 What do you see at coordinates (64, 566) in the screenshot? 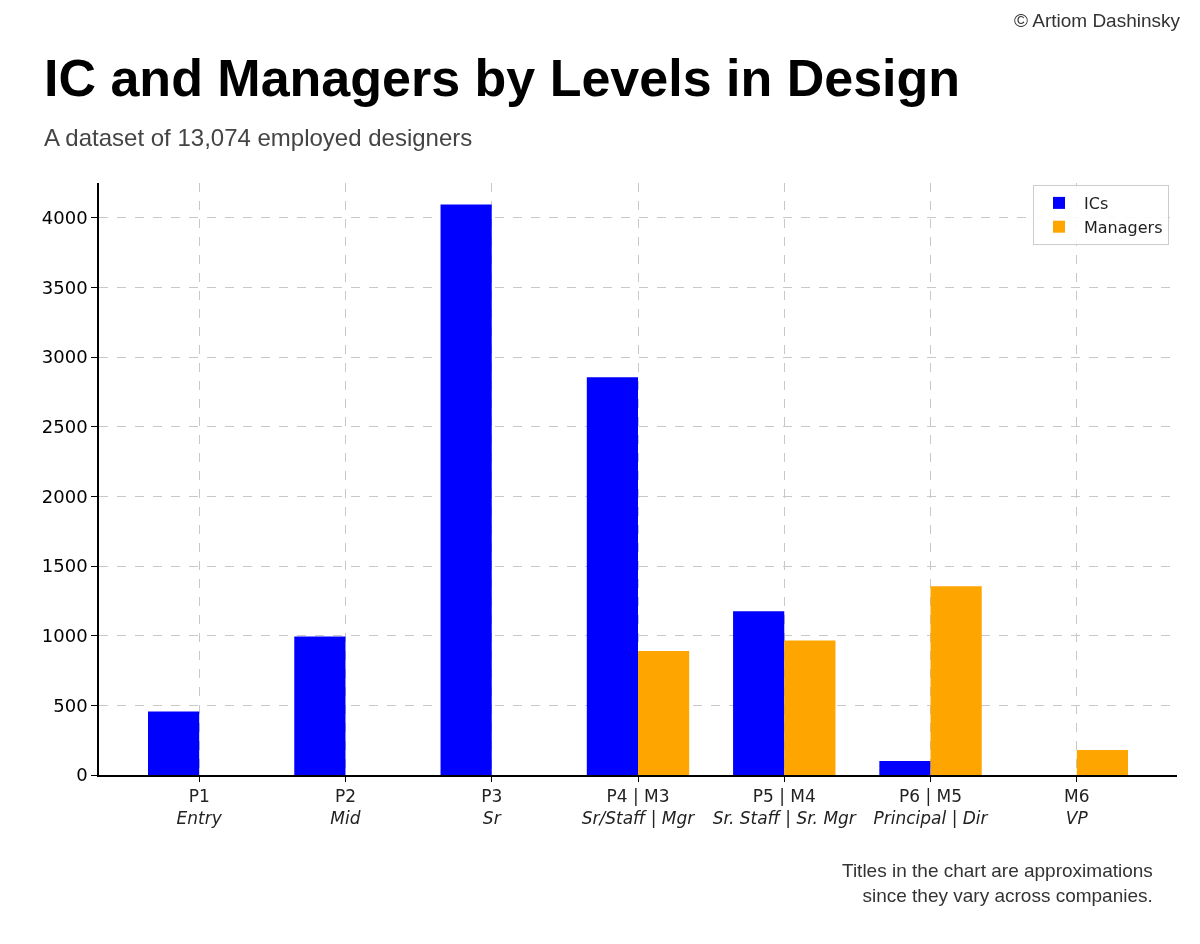
I see `y-tick-label: 1500` at bounding box center [64, 566].